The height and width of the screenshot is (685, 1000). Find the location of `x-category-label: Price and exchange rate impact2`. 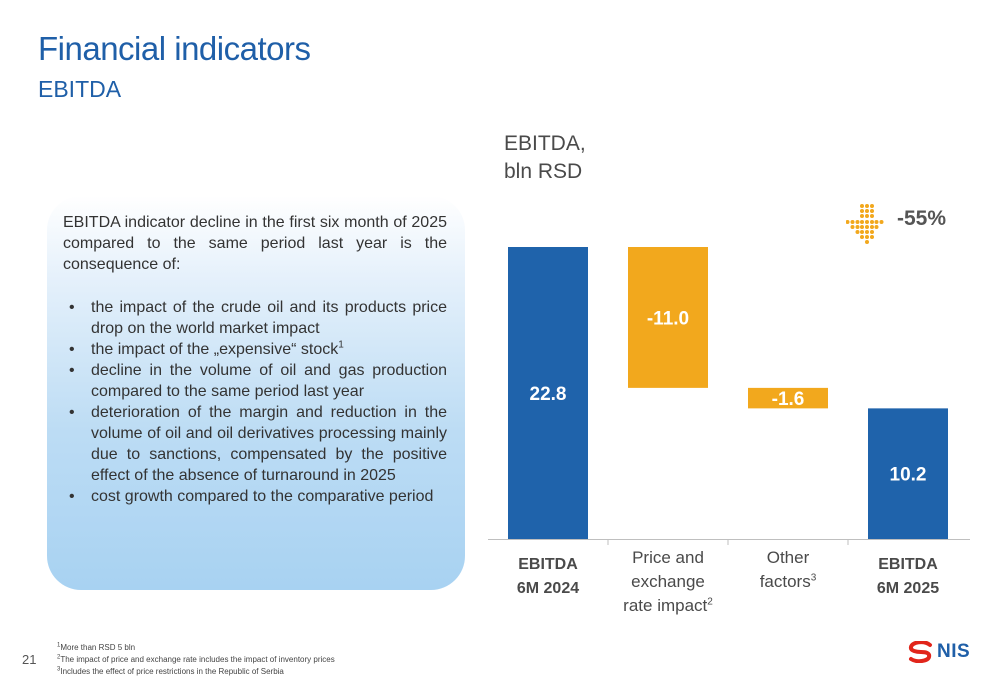

x-category-label: Price and exchange rate impact2 is located at coordinates (668, 581).